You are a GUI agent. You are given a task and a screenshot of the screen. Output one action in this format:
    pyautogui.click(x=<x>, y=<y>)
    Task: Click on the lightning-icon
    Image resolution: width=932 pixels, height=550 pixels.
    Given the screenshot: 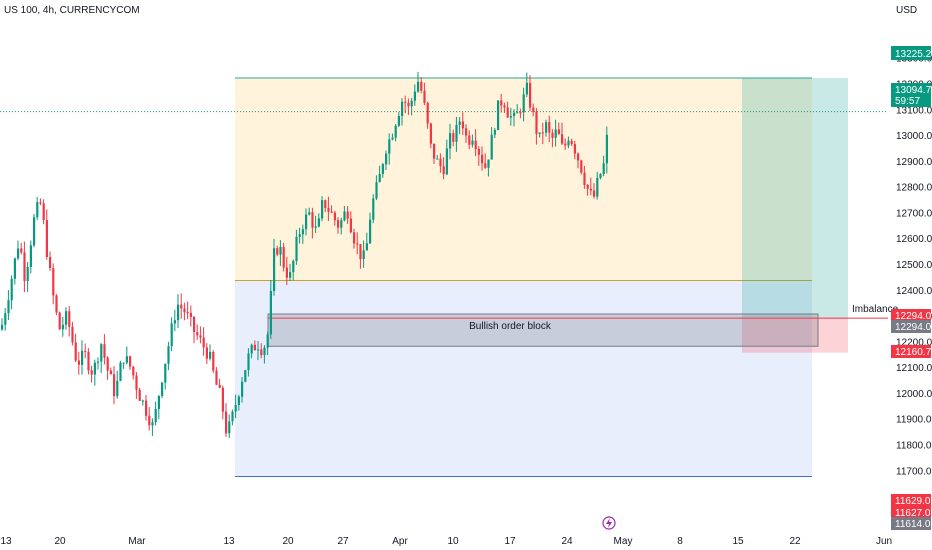 What is the action you would take?
    pyautogui.click(x=609, y=523)
    